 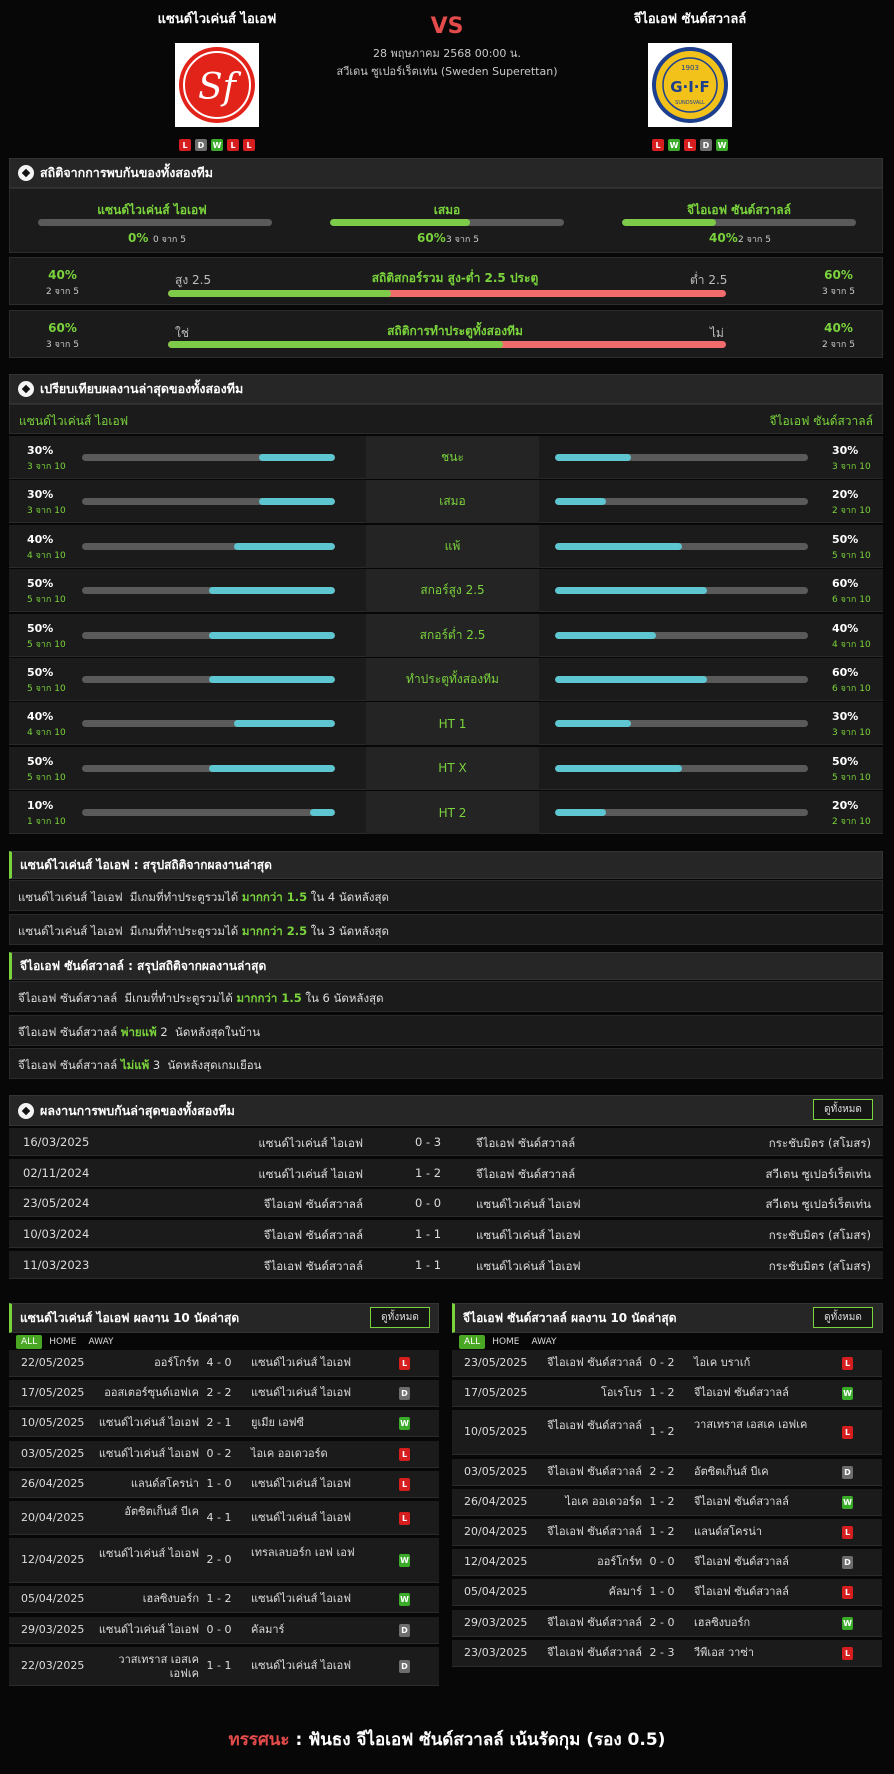 What do you see at coordinates (739, 210) in the screenshot?
I see `h2h-away-label: จีไอเอฟ ซันด์สวาลล์` at bounding box center [739, 210].